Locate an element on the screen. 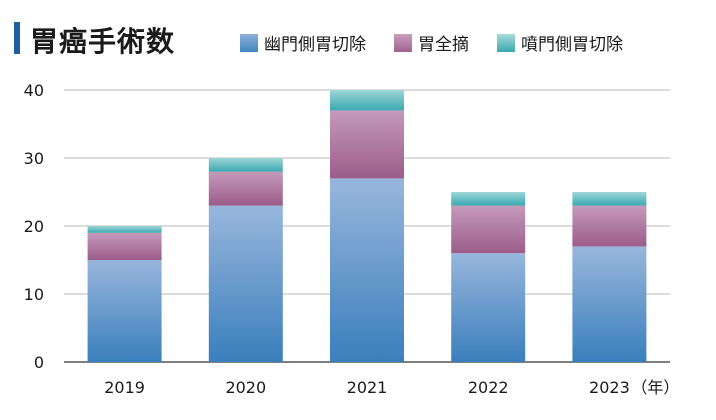 The width and height of the screenshot is (716, 420). y-tick-label: 30 is located at coordinates (34, 158).